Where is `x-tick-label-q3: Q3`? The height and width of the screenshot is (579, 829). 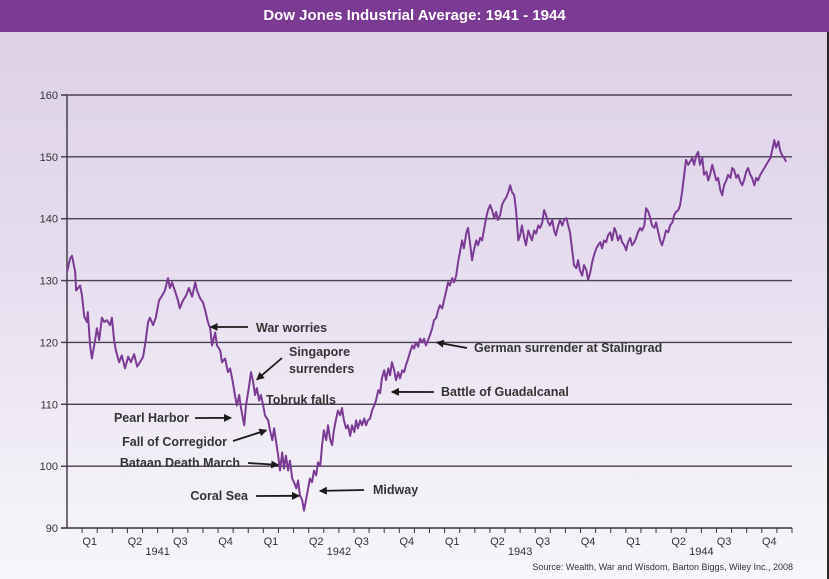 x-tick-label-q3: Q3 is located at coordinates (180, 542).